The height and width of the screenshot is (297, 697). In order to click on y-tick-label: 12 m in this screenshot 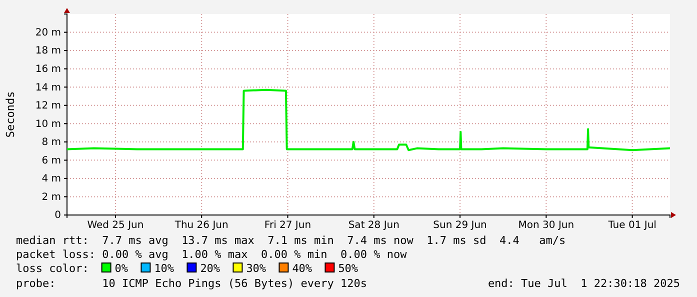, I will do `click(48, 106)`.